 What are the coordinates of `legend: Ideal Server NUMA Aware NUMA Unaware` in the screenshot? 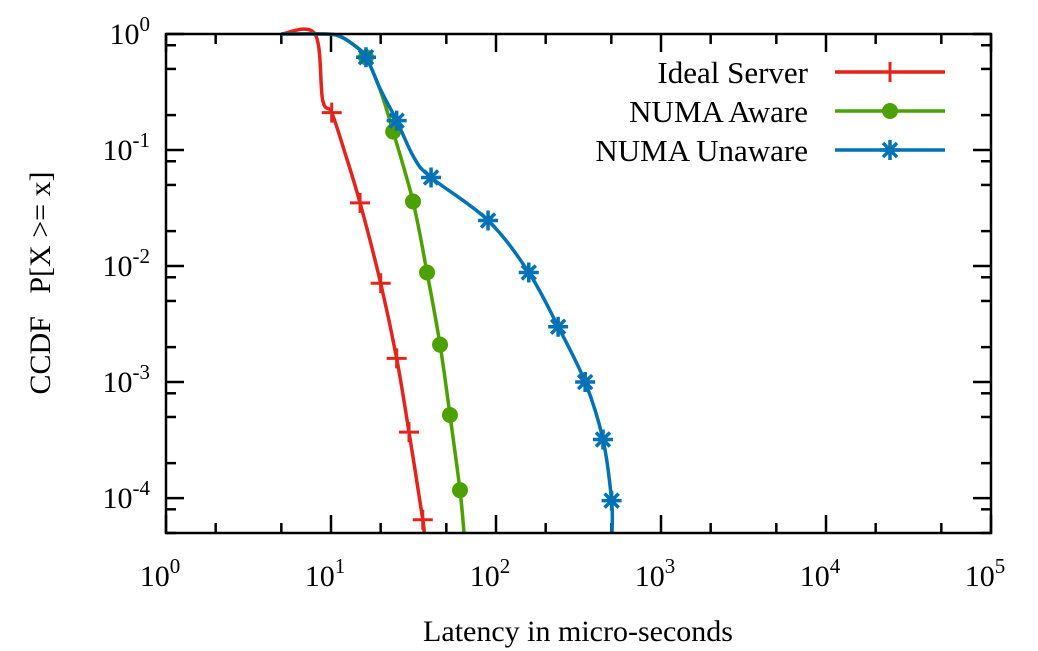 It's located at (770, 111).